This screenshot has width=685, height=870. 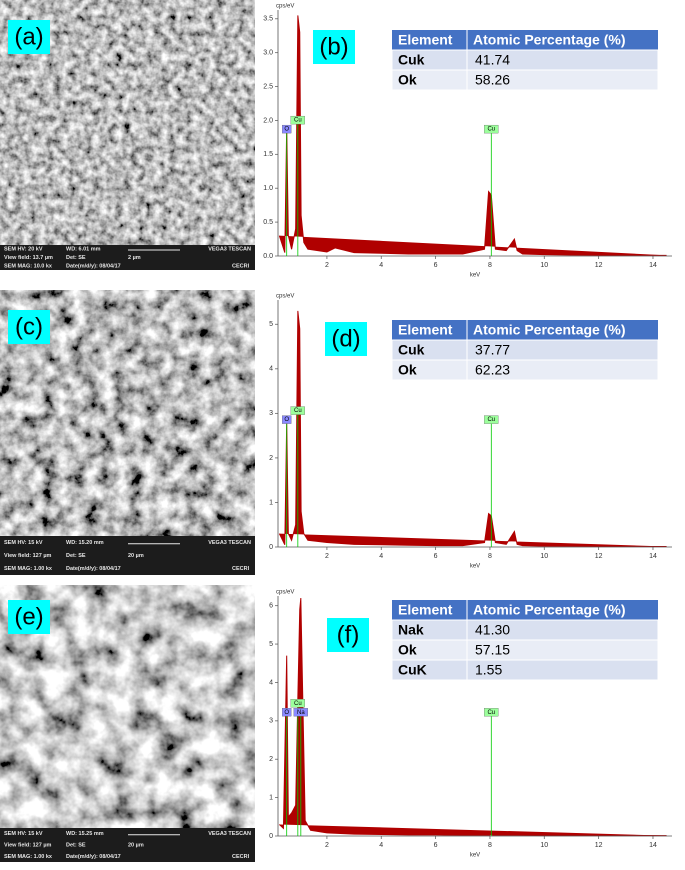 I want to click on table-cell: 57.15, so click(x=492, y=650).